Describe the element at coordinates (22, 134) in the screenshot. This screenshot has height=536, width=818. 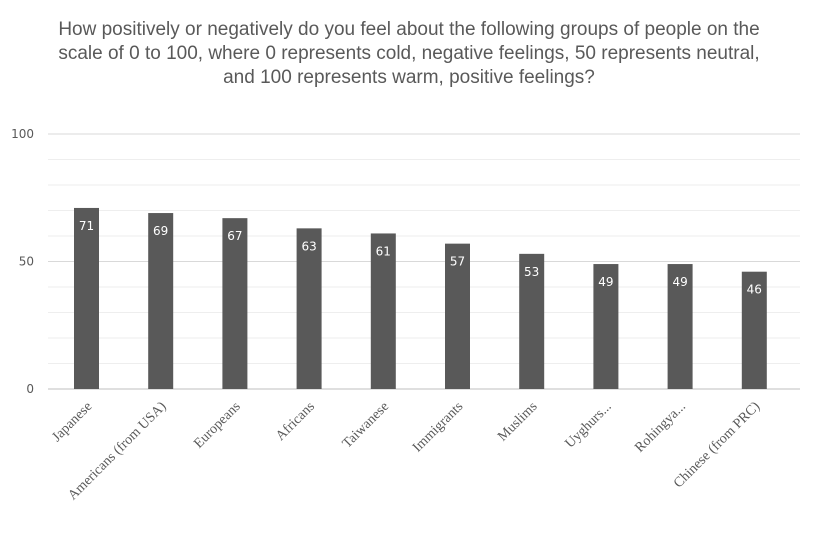
I see `y-tick-label: 100` at that location.